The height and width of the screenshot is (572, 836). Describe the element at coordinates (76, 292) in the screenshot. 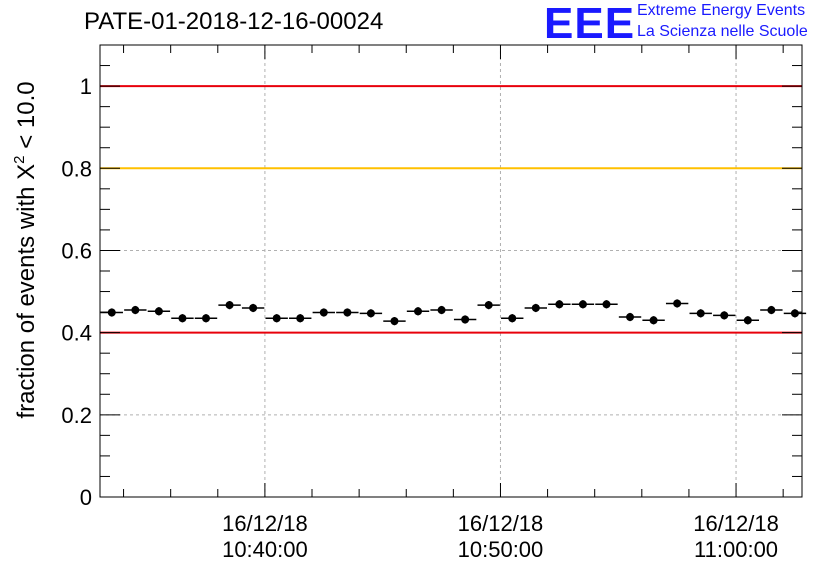

I see `y-tick-labels: 0 0.2 0.4 0.6 0.8 1` at that location.